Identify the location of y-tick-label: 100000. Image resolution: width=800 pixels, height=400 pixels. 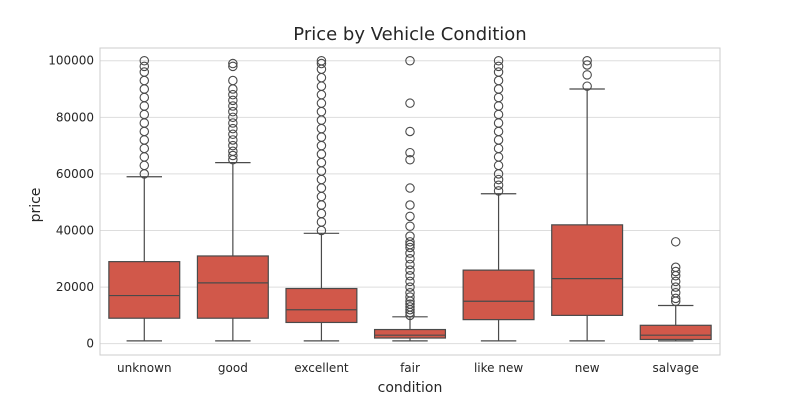
(71, 61).